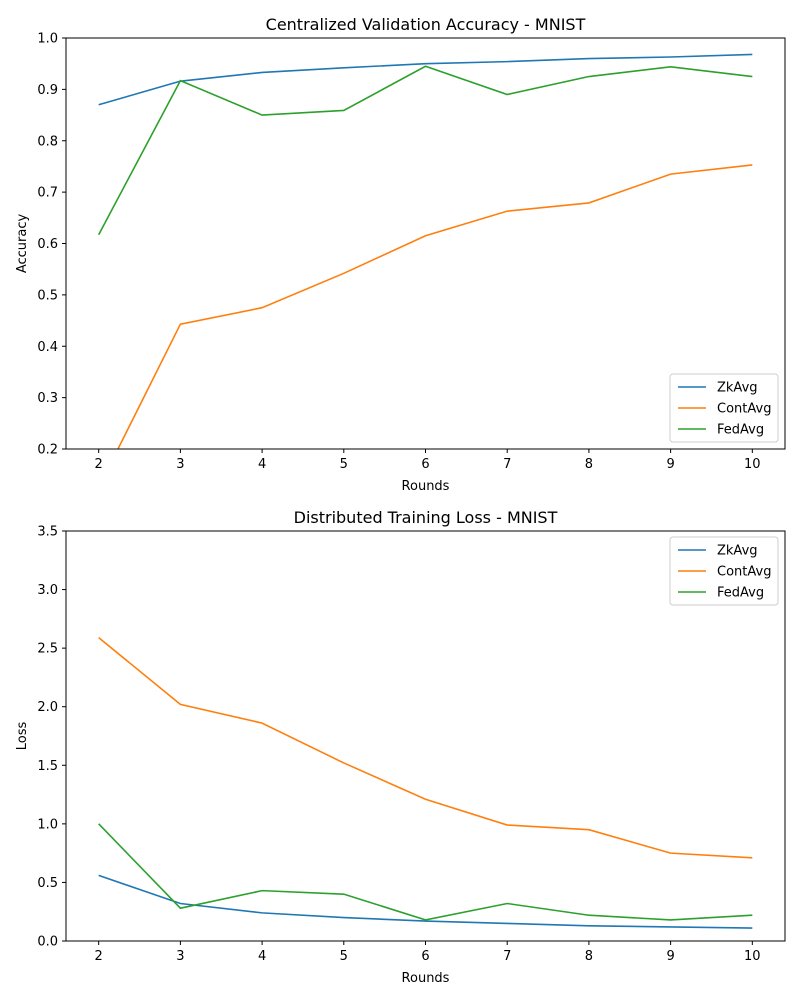 This screenshot has height=1000, width=800. Describe the element at coordinates (425, 79) in the screenshot. I see `chart-1-series-line-zkavg` at that location.